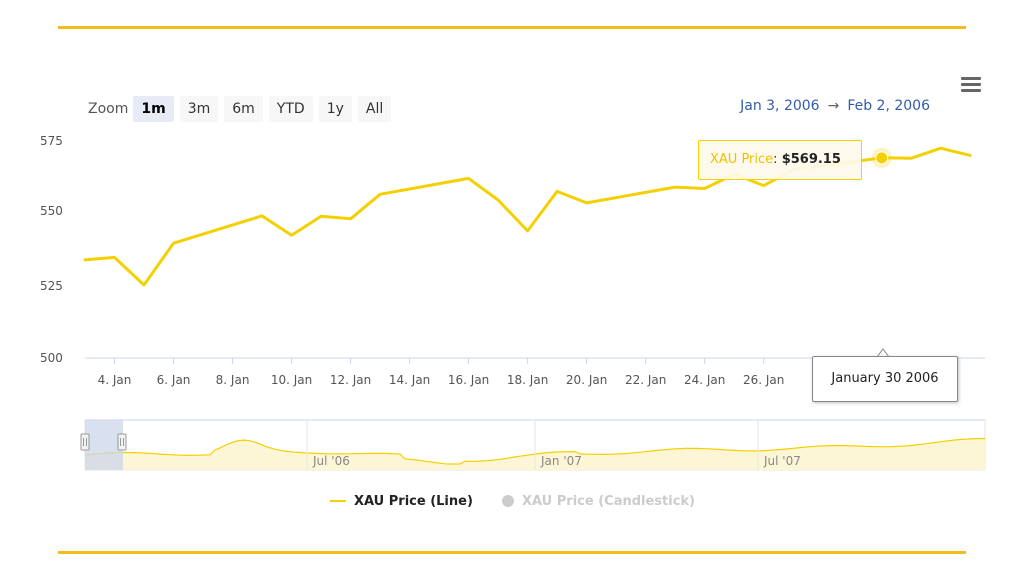 This screenshot has height=576, width=1024. Describe the element at coordinates (512, 27) in the screenshot. I see `top-accent-rule` at that location.